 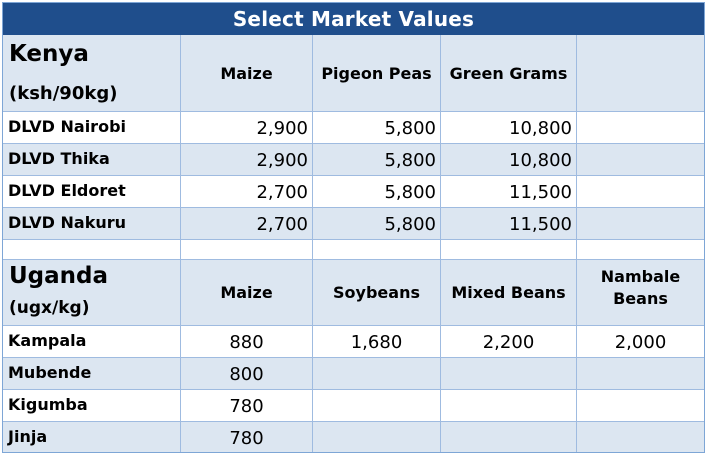 I want to click on kenya-col-green-grams: Green Grams, so click(x=509, y=73).